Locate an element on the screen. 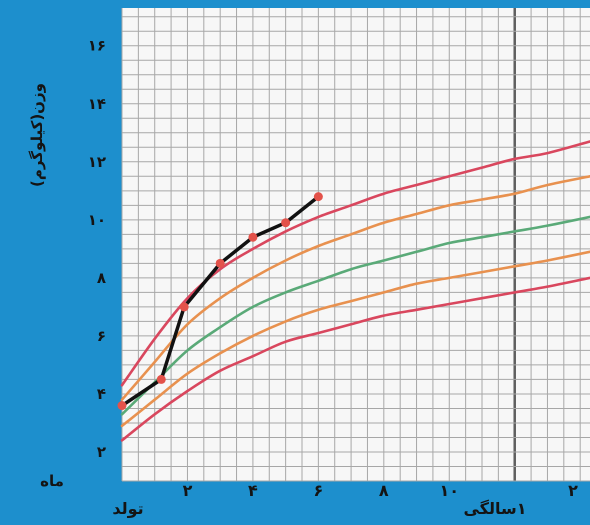 The image size is (590, 525). y-tick-label: ۱۶ is located at coordinates (97, 46).